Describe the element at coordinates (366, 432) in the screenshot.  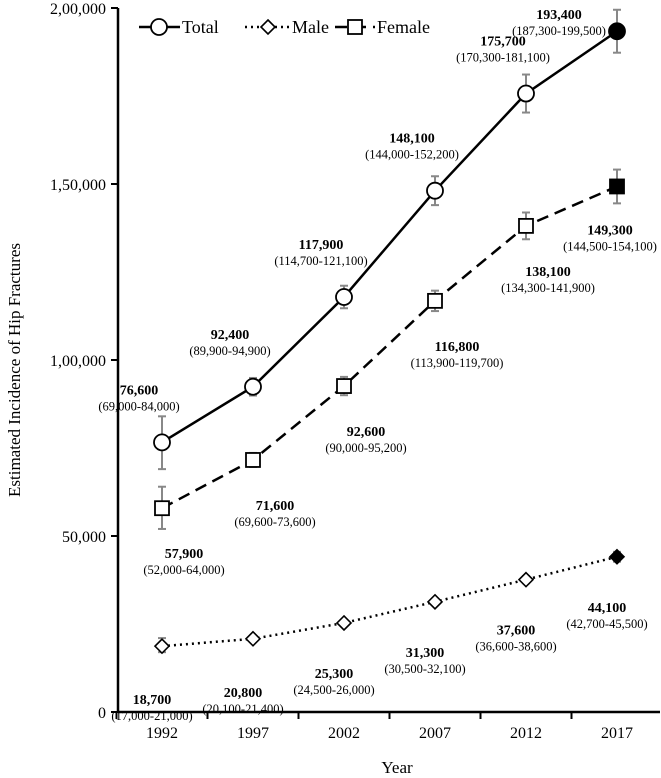
I see `data-label-female: 92,600` at that location.